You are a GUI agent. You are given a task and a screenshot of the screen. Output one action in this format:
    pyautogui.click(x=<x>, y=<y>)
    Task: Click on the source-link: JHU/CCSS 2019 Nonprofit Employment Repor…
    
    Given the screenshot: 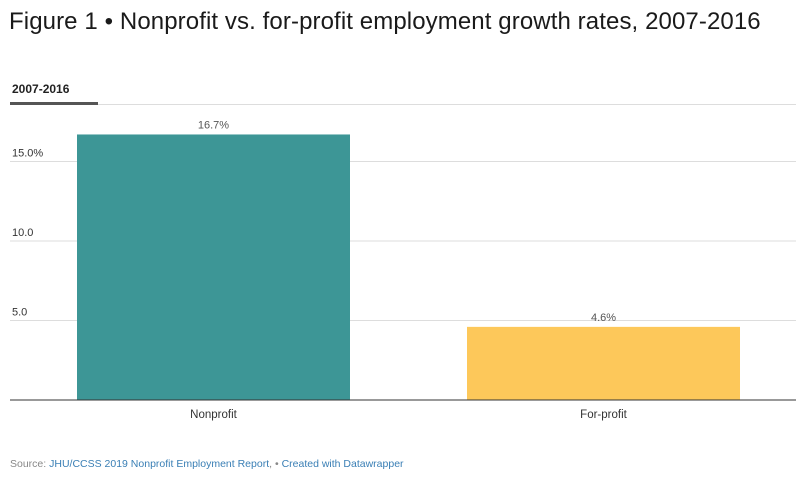 What is the action you would take?
    pyautogui.click(x=159, y=464)
    